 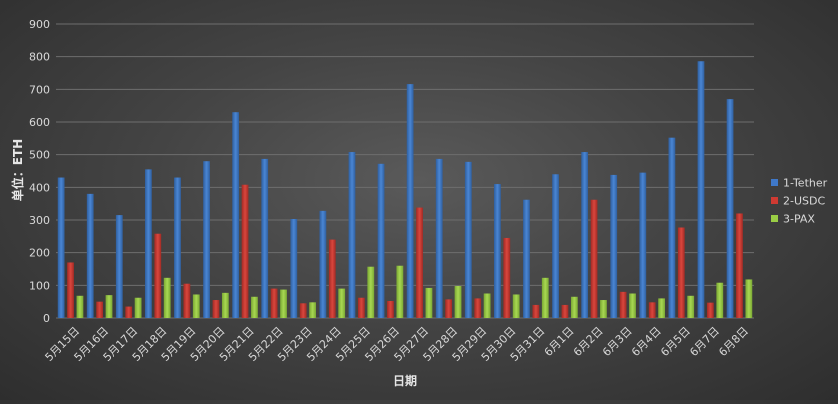 What do you see at coordinates (559, 341) in the screenshot?
I see `x-tick-label: 6月1日` at bounding box center [559, 341].